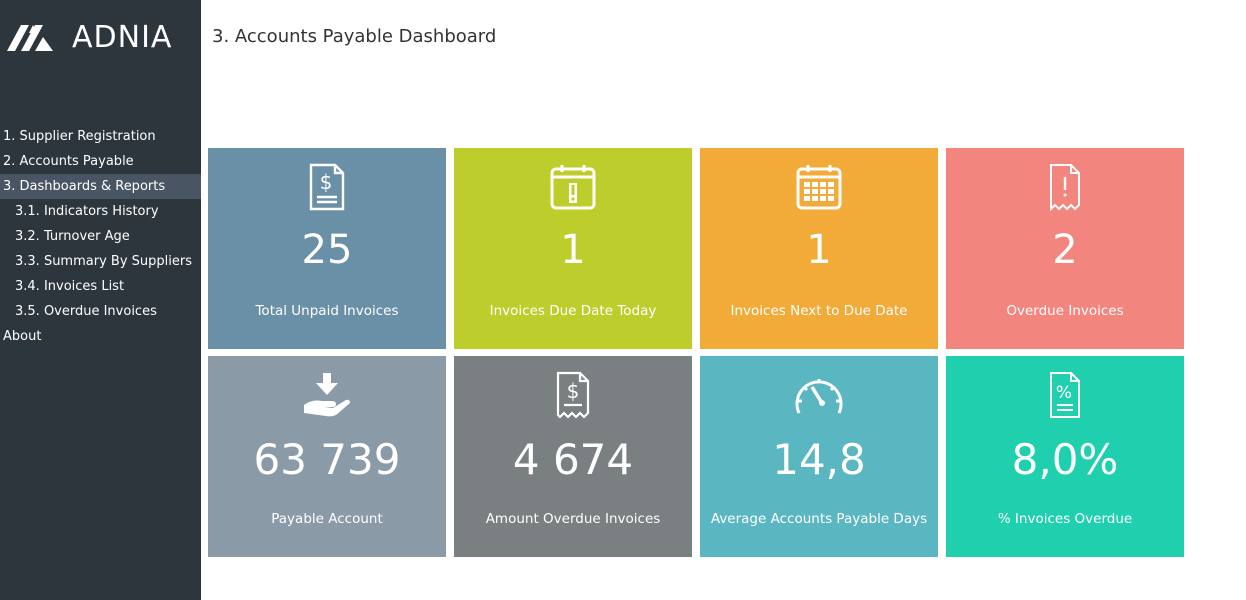 This screenshot has width=1246, height=600. I want to click on kpi-tile-invoices-next-due: 1 Invoices Next to Due Date, so click(819, 248).